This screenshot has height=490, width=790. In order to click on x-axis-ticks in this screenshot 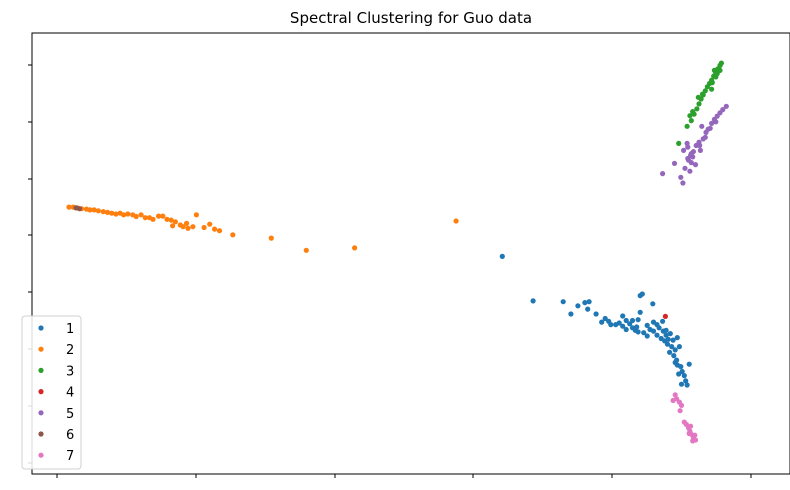, I will do `click(404, 476)`.